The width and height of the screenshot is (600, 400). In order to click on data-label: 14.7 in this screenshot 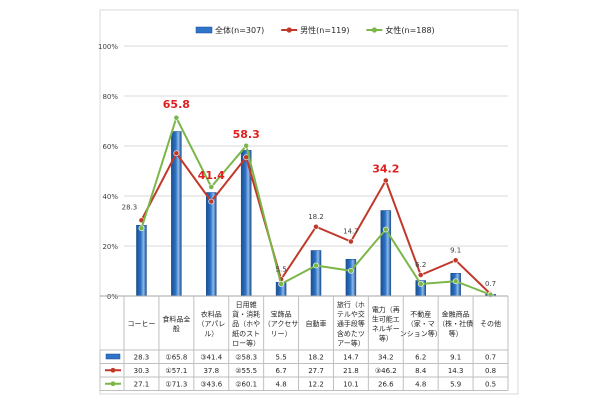, I will do `click(351, 232)`.